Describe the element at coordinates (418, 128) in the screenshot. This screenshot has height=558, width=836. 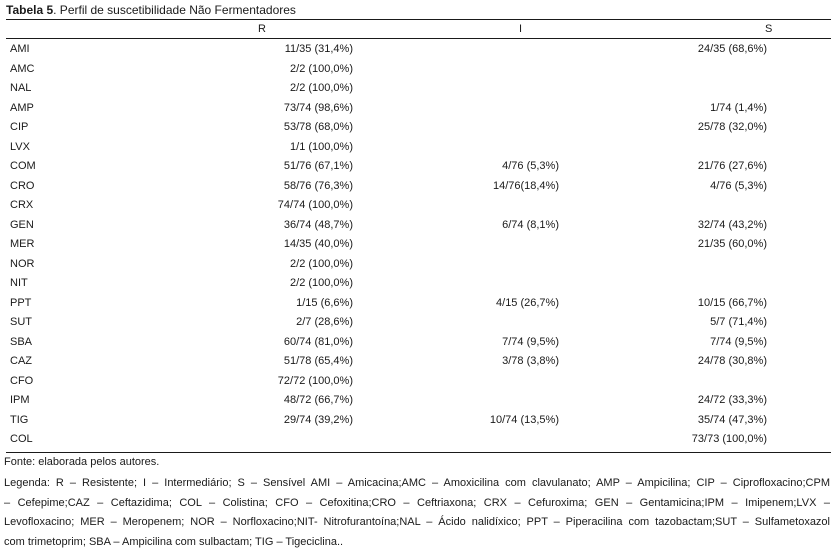
I see `table-row: CIP 53/78 (68,0%) 25/78 (32,0%)` at that location.